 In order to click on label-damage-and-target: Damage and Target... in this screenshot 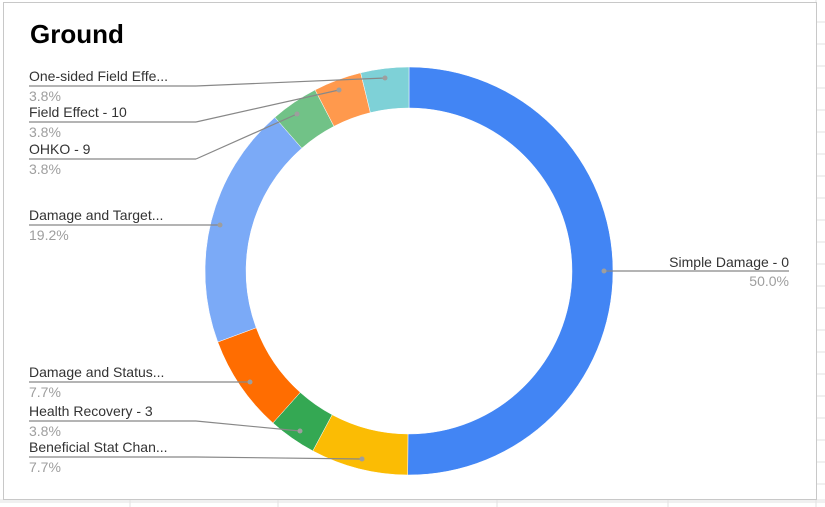, I will do `click(96, 215)`.